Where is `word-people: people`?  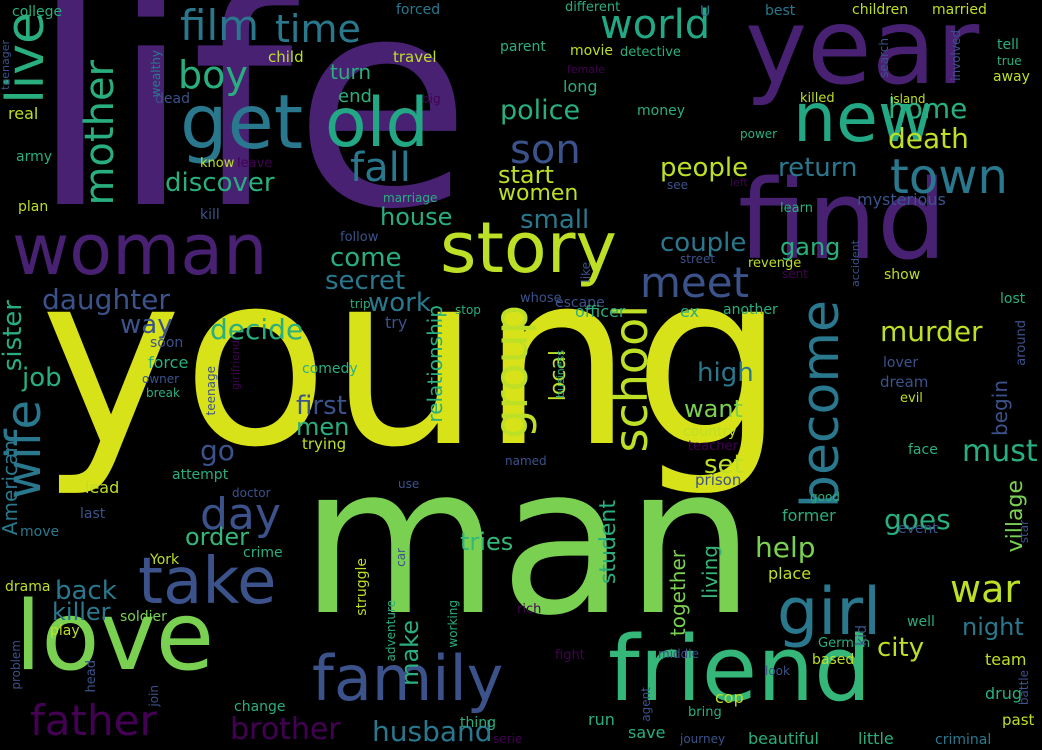
word-people: people is located at coordinates (704, 168).